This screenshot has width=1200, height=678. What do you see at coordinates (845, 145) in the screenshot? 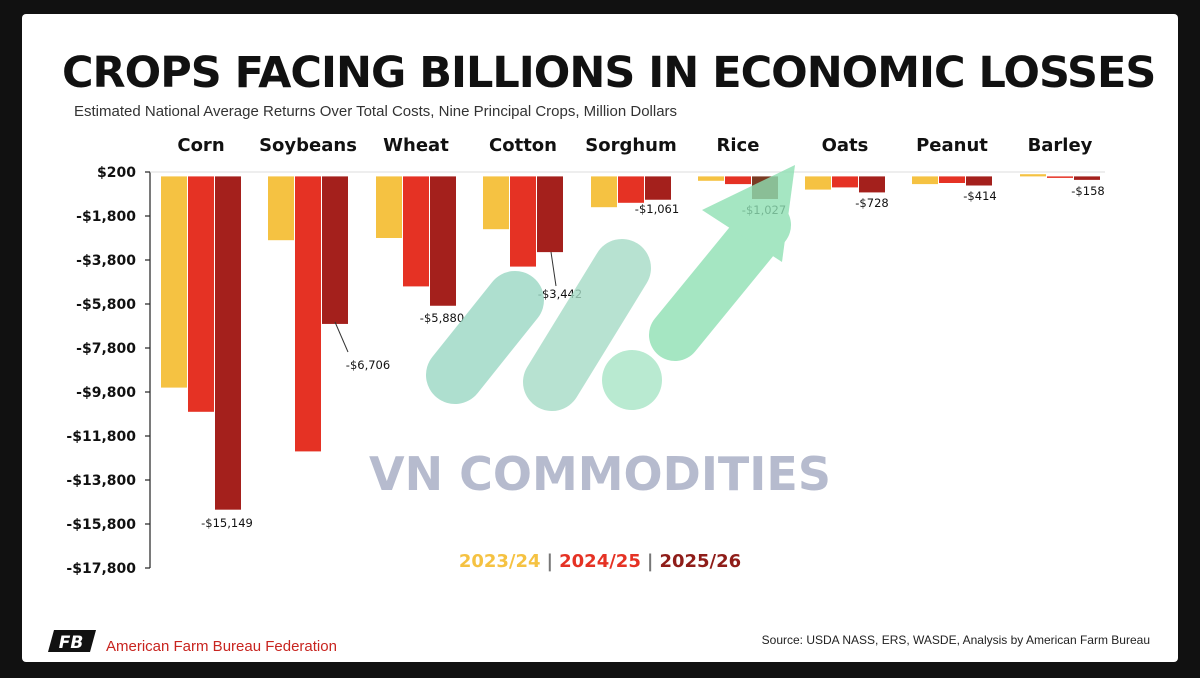
I see `category-label-oats: Oats` at bounding box center [845, 145].